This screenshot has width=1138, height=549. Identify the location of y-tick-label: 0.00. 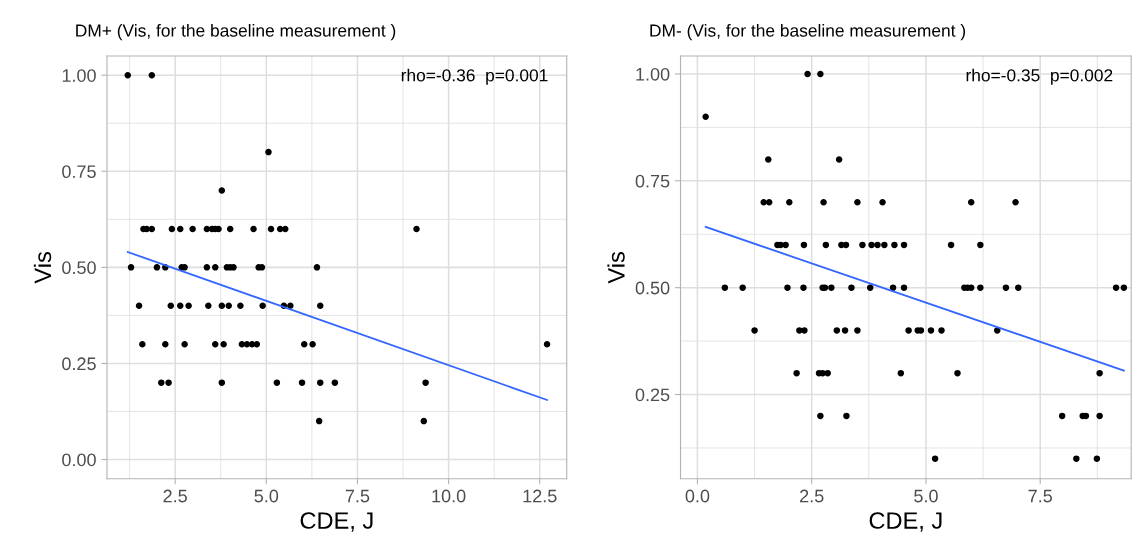
(79, 460).